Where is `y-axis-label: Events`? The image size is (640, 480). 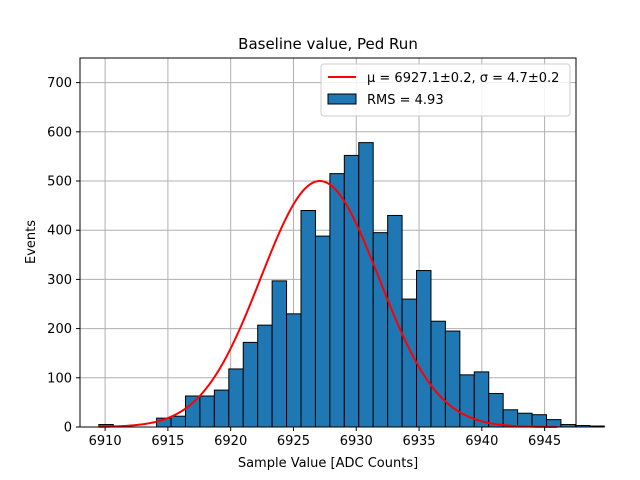
y-axis-label: Events is located at coordinates (31, 242).